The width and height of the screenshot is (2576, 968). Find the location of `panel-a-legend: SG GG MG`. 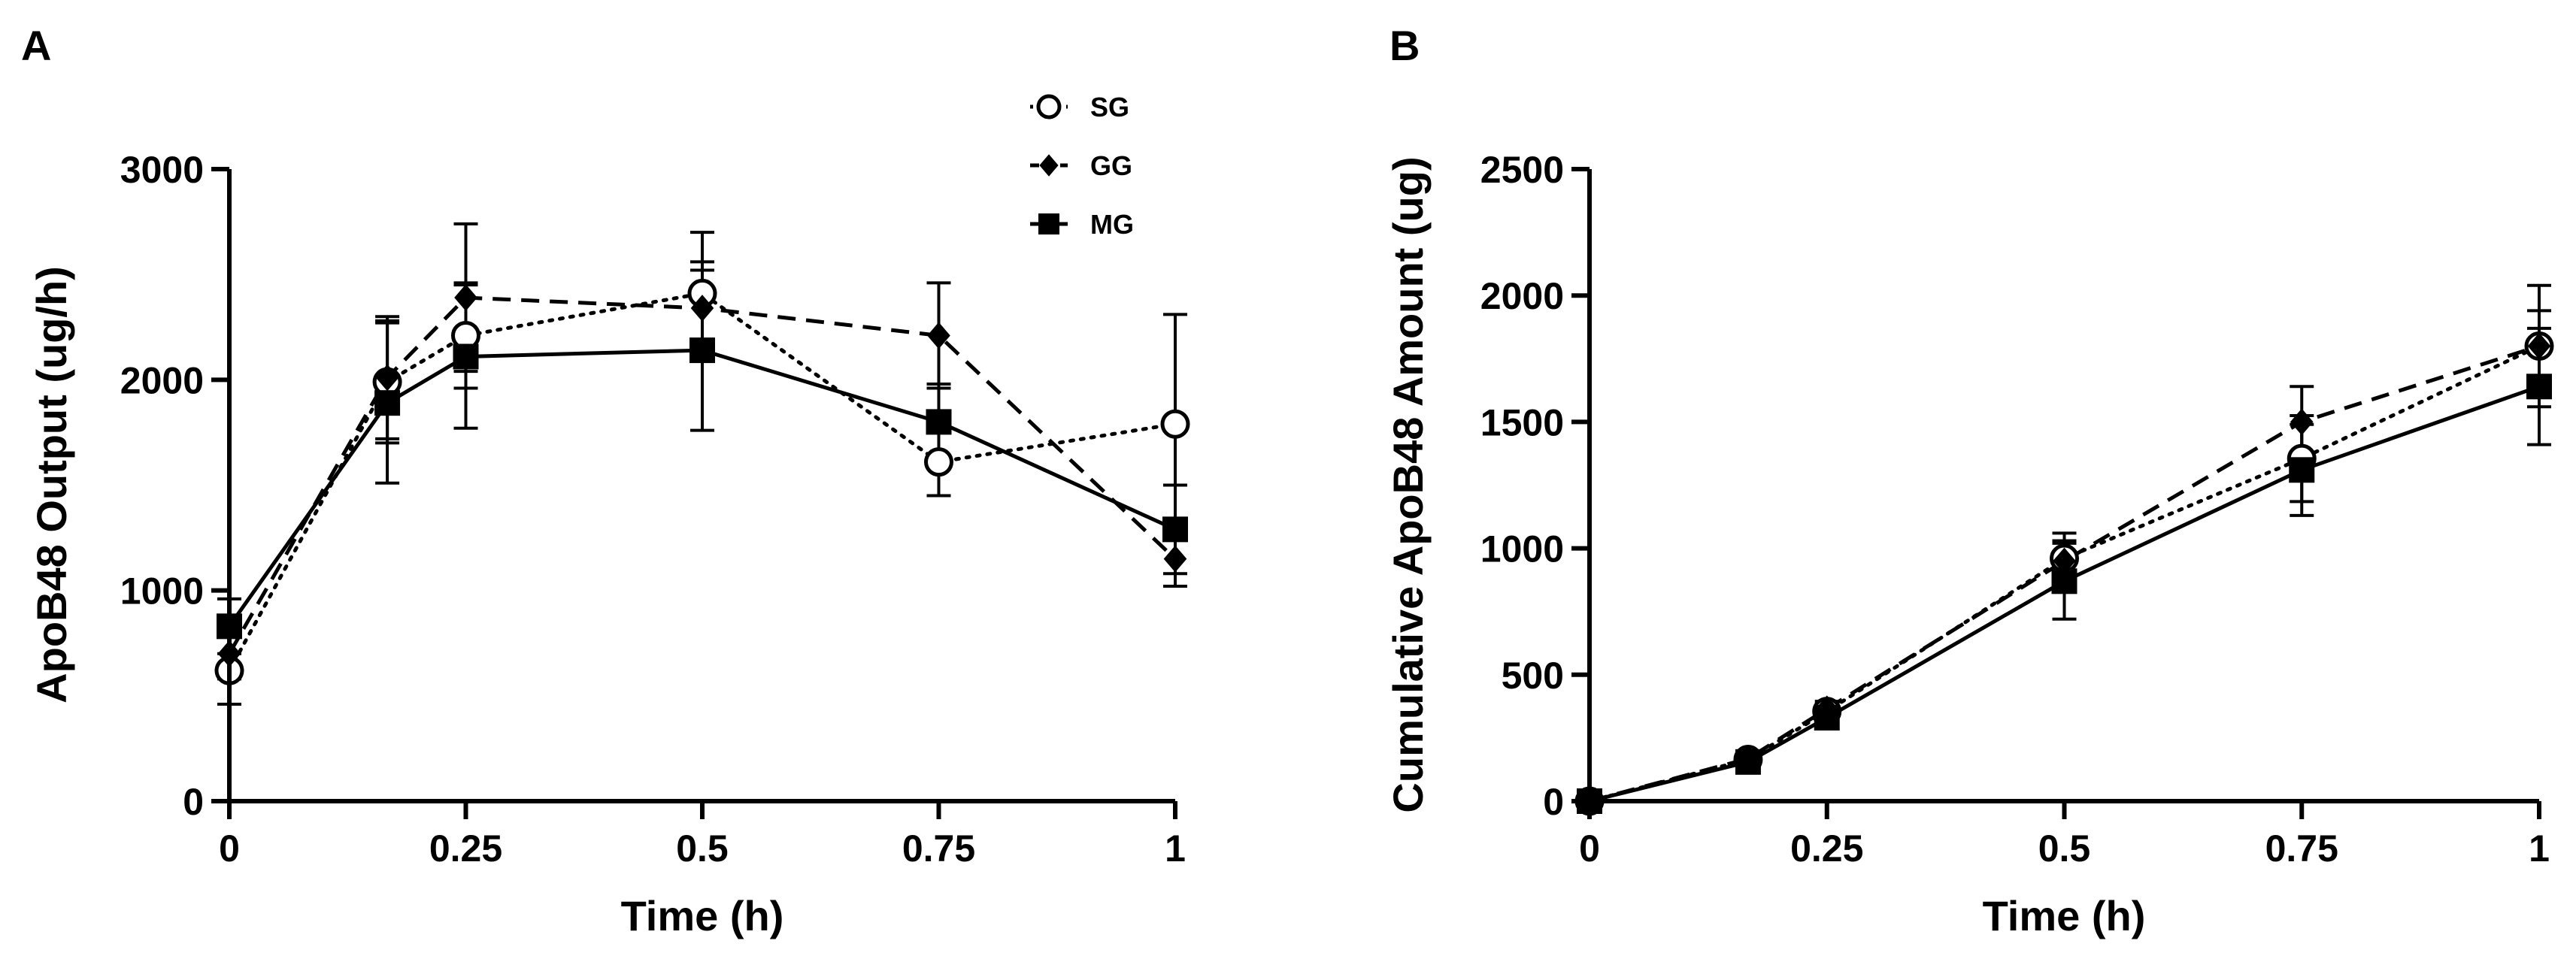

panel-a-legend: SG GG MG is located at coordinates (1082, 166).